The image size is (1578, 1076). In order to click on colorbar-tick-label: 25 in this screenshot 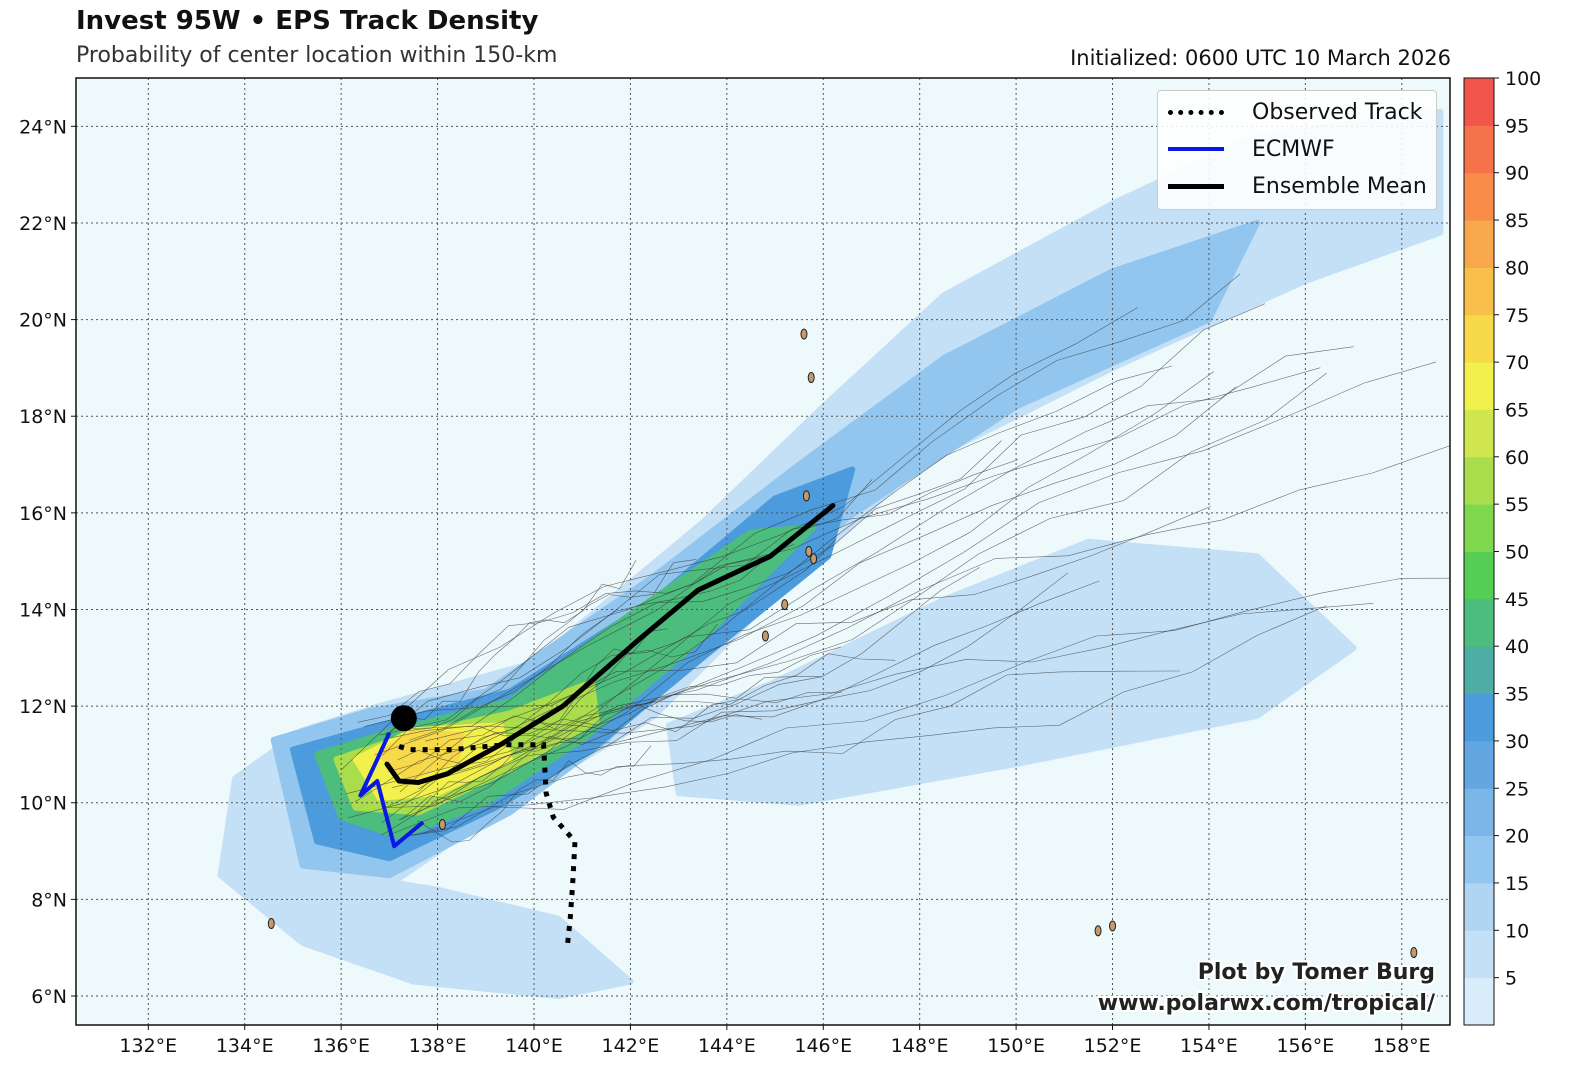, I will do `click(1517, 789)`.